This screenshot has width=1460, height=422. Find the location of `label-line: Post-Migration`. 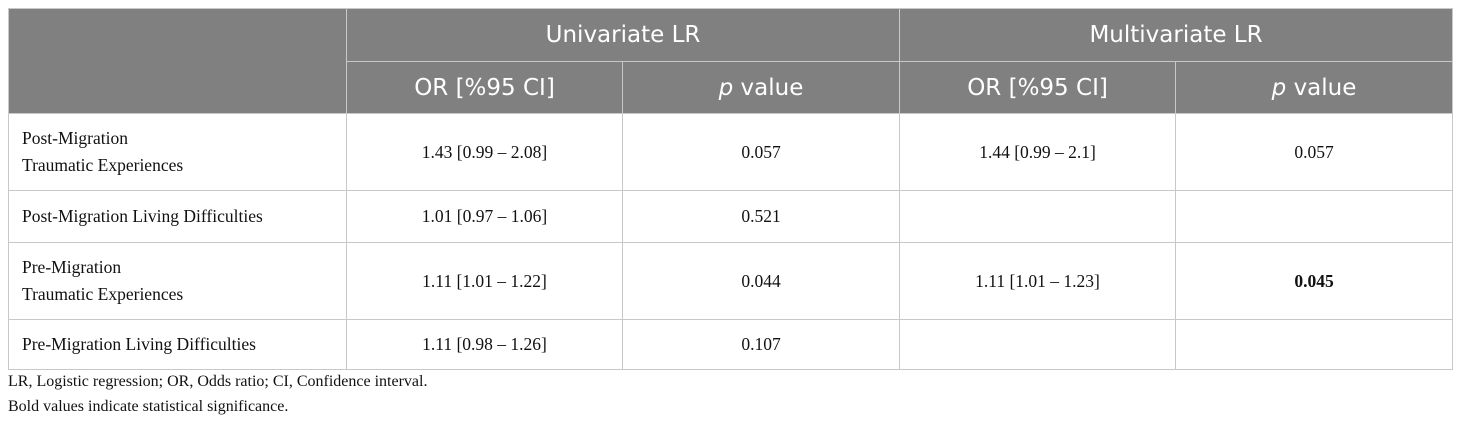

label-line: Post-Migration is located at coordinates (75, 138).